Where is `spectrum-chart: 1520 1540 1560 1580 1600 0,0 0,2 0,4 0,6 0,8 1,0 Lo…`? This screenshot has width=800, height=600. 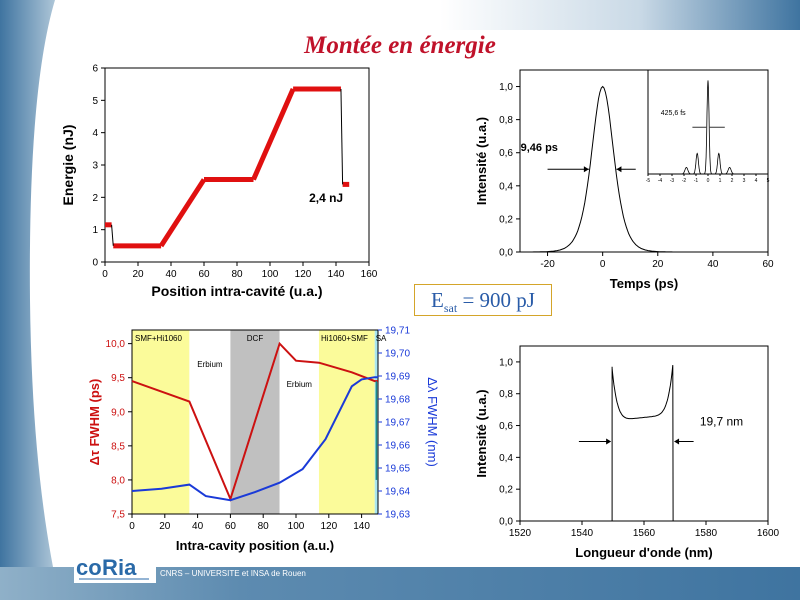
spectrum-chart: 1520 1540 1560 1580 1600 0,0 0,2 0,4 0,6 0,8 1,0 Lo… is located at coordinates (627, 452).